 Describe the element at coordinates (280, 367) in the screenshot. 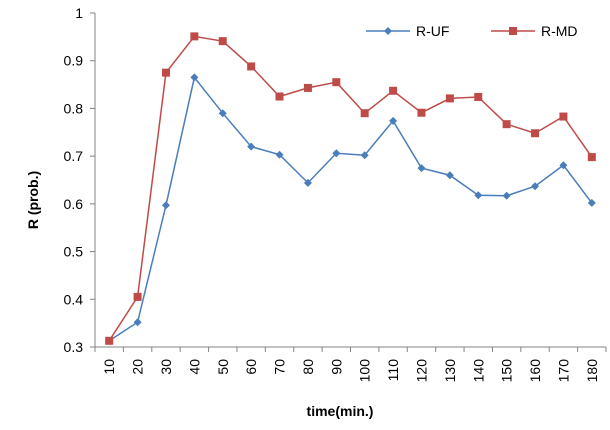

I see `x-tick-label: 70` at that location.